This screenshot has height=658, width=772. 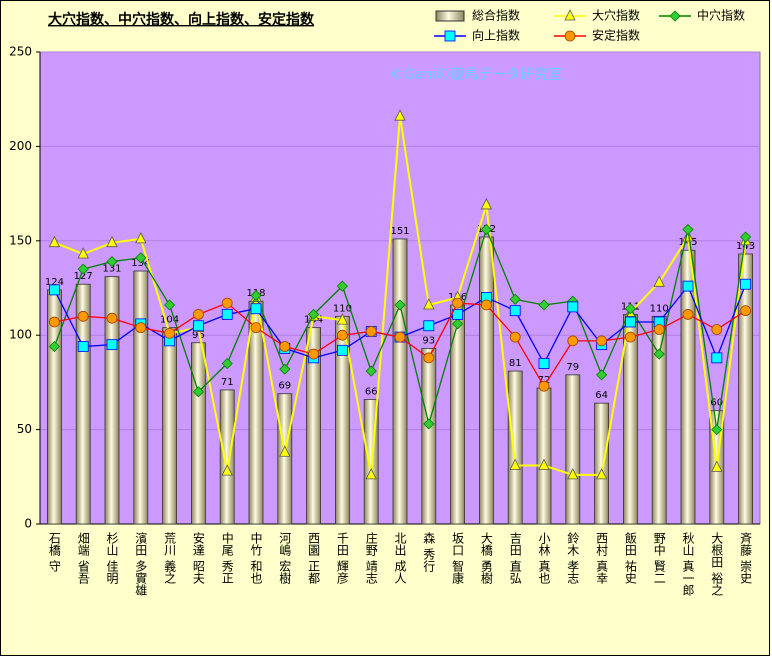 What do you see at coordinates (54, 282) in the screenshot?
I see `data-label: 124` at bounding box center [54, 282].